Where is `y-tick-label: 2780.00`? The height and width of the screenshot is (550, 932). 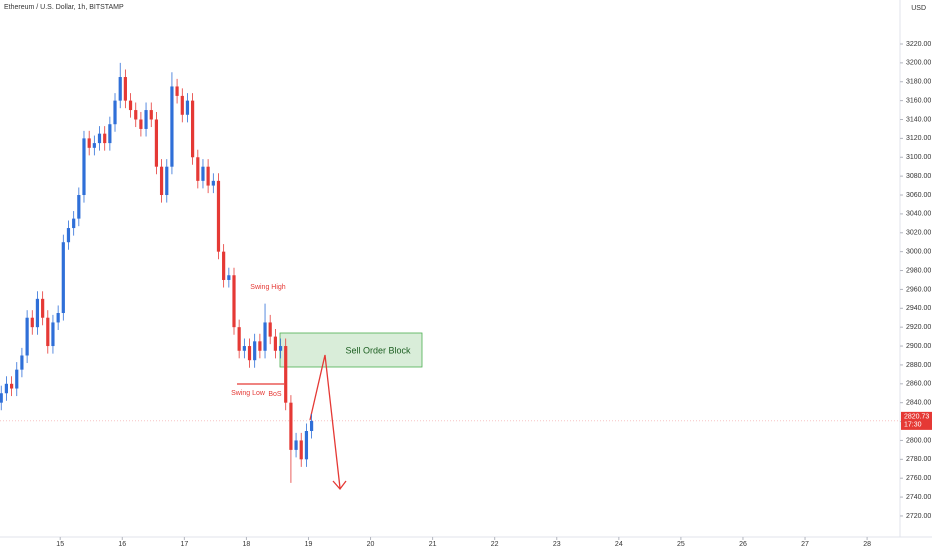 y-tick-label: 2780.00 is located at coordinates (918, 459).